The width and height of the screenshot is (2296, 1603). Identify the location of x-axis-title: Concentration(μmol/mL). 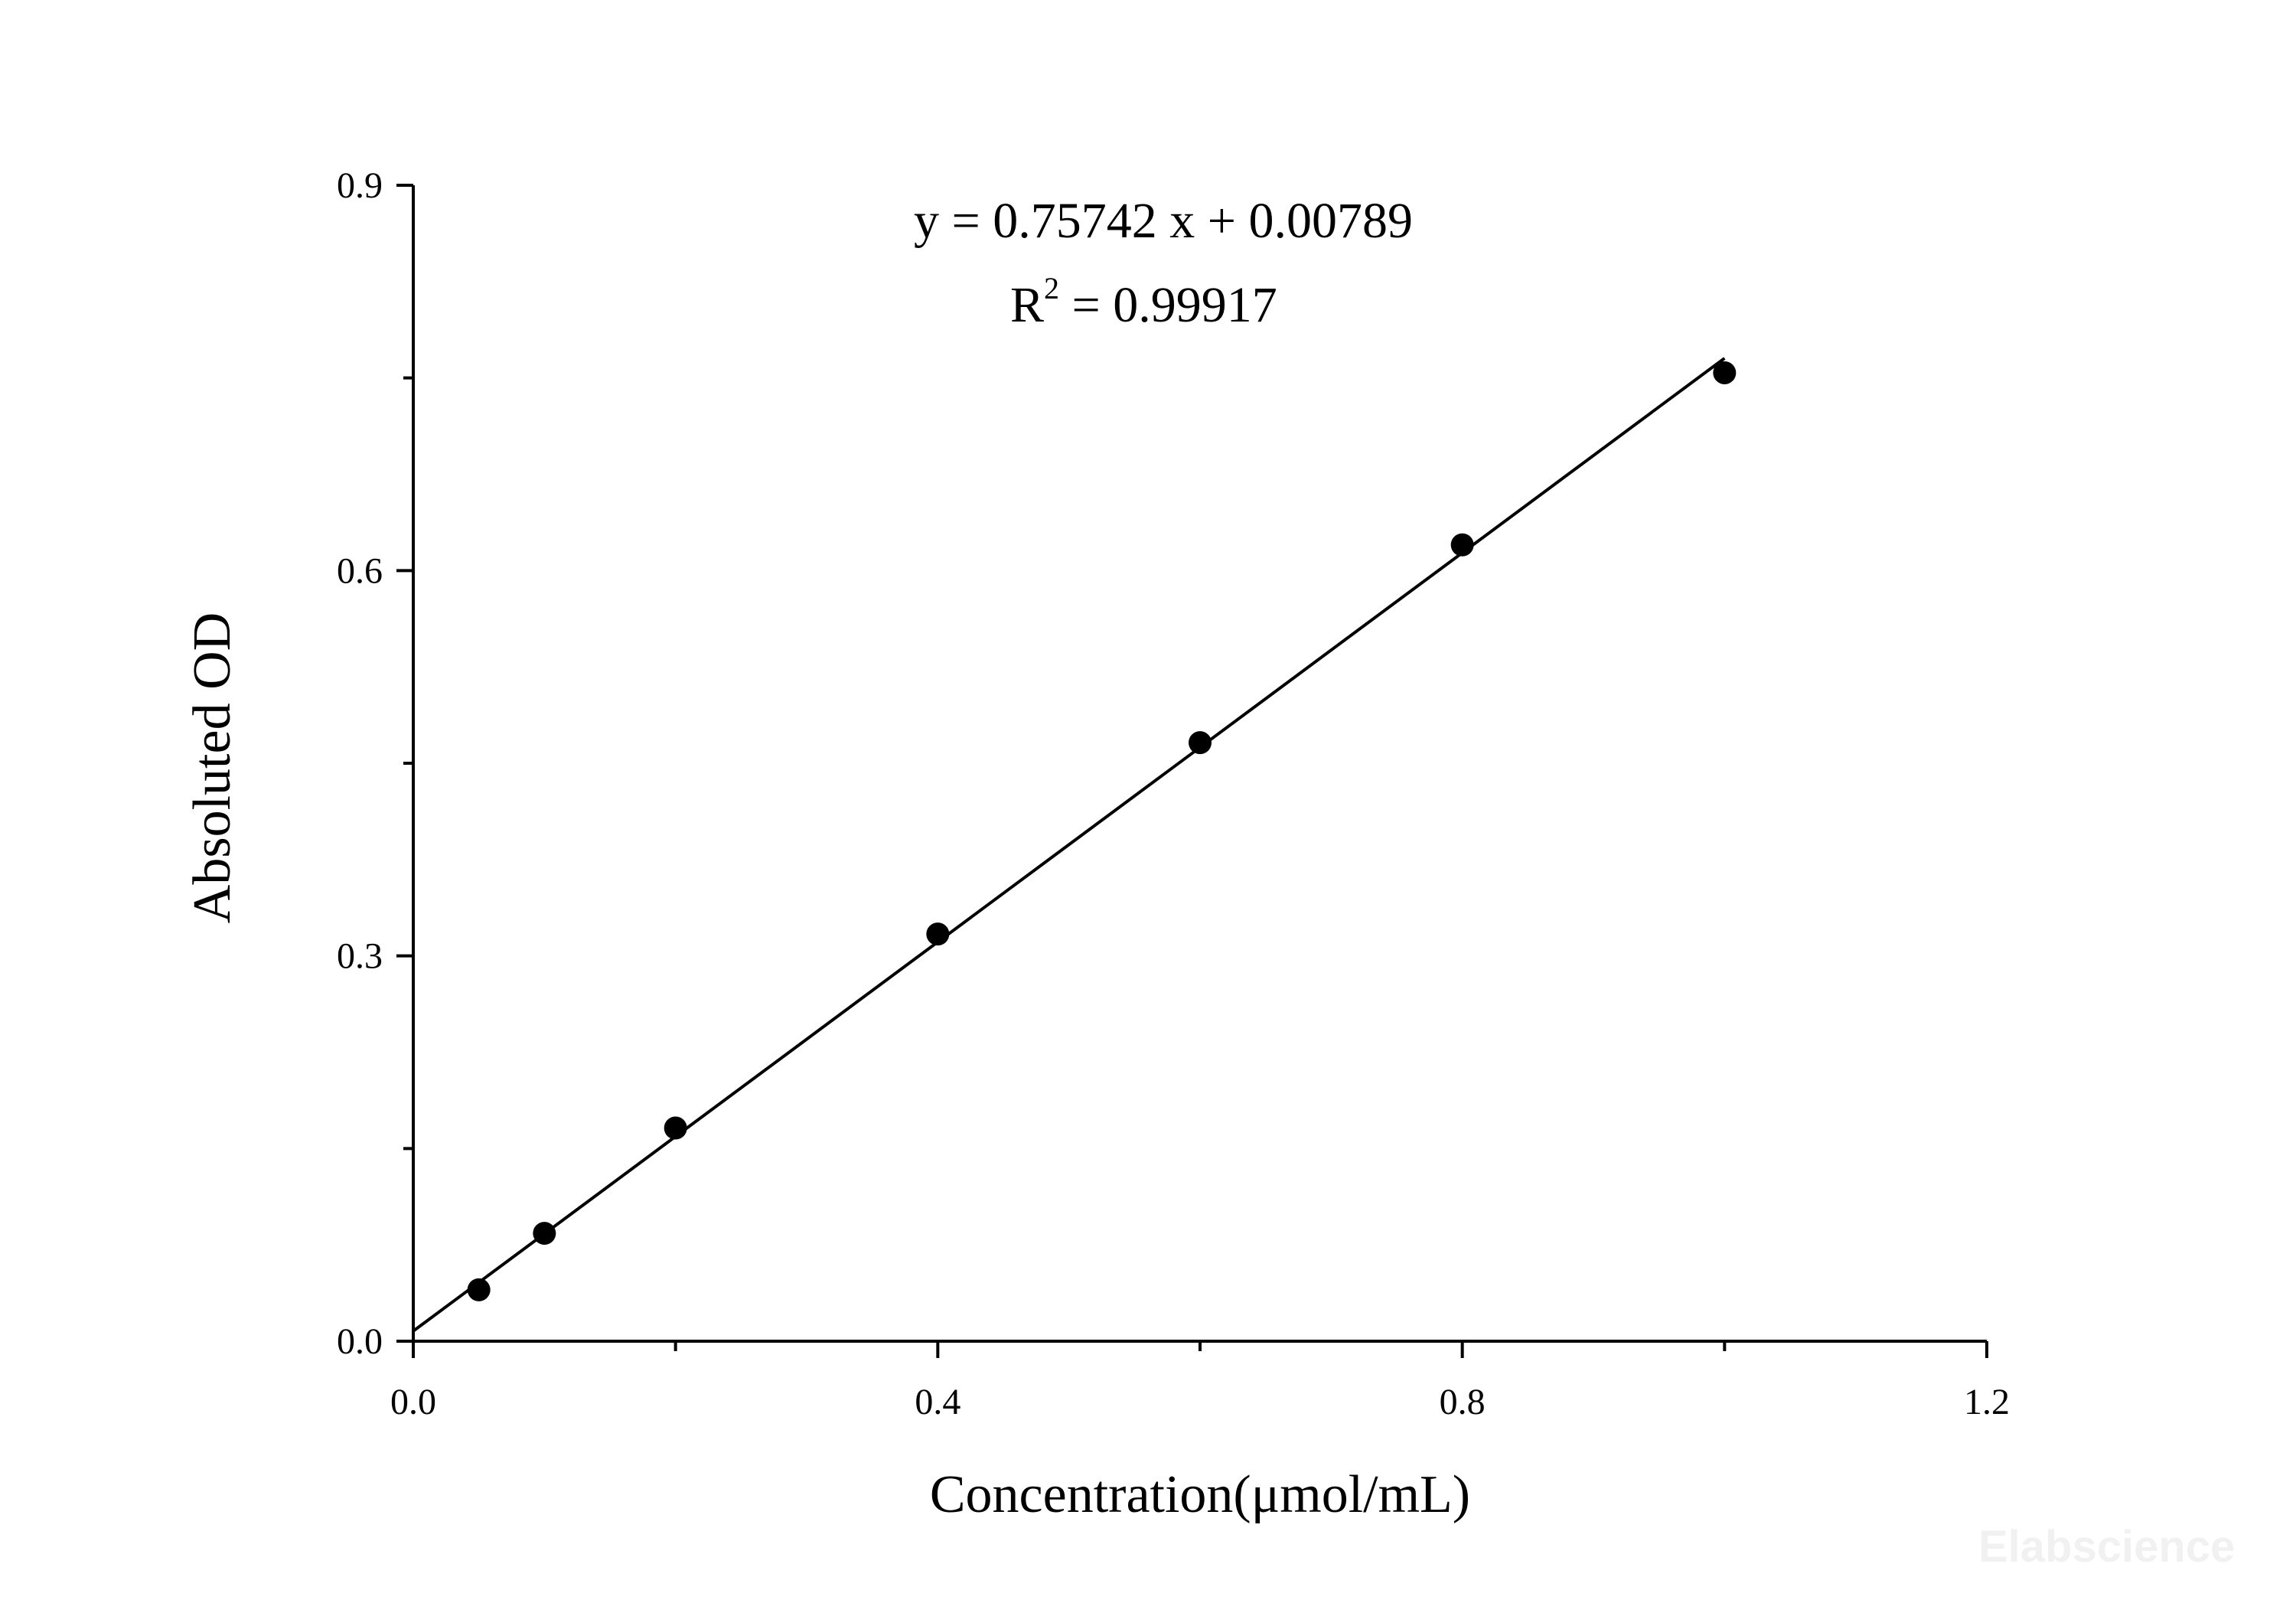
(1200, 1494).